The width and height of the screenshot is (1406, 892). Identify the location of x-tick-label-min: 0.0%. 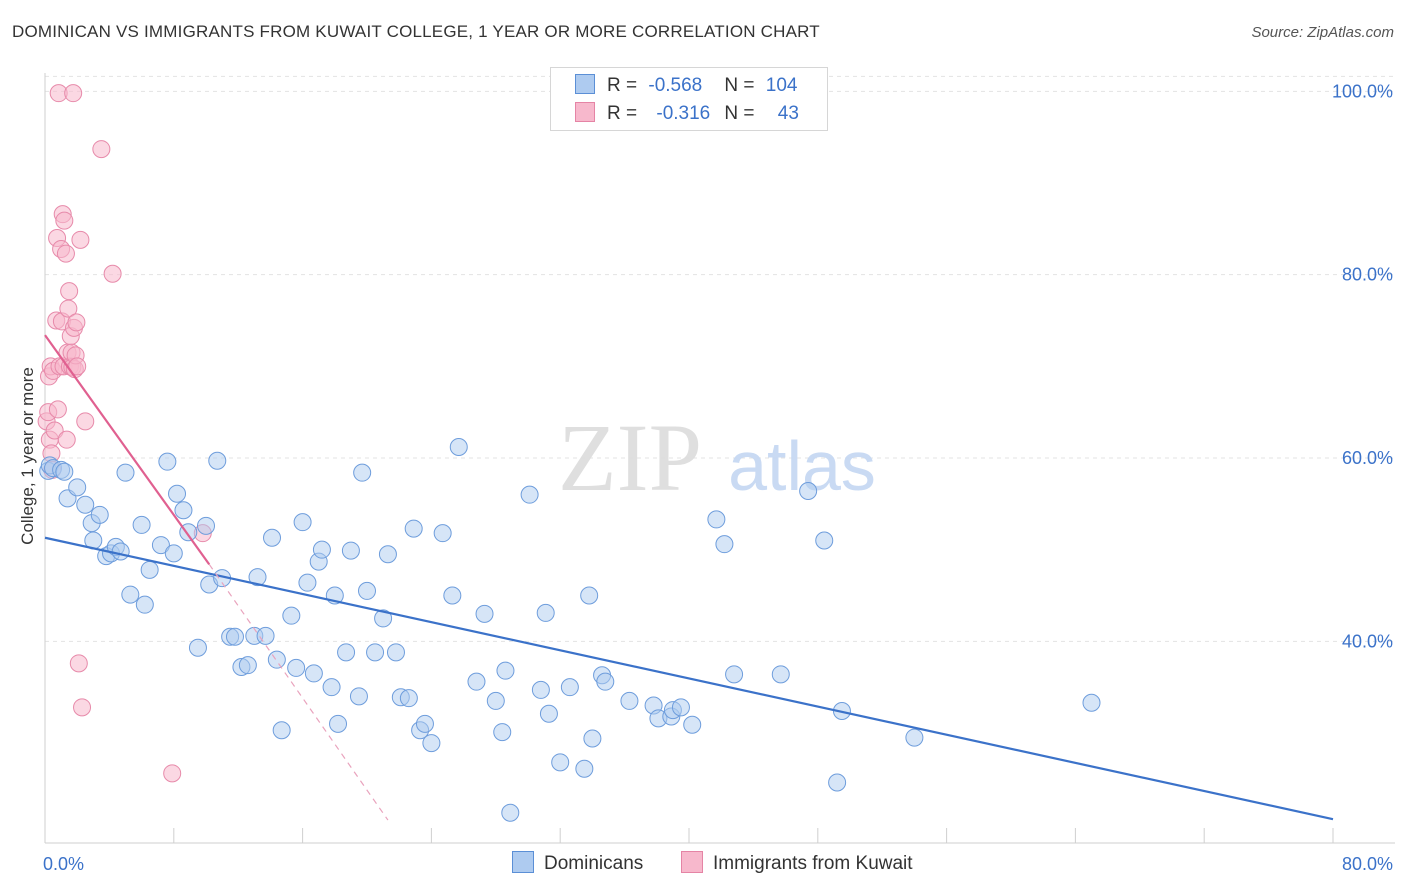
(63, 864).